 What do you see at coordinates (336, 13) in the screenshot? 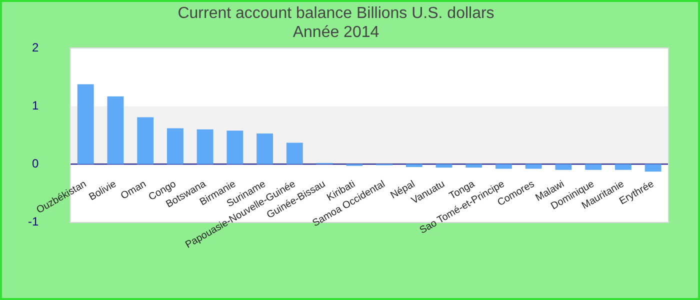
I see `chart-title: Current account balance Billions U.S. dollars` at bounding box center [336, 13].